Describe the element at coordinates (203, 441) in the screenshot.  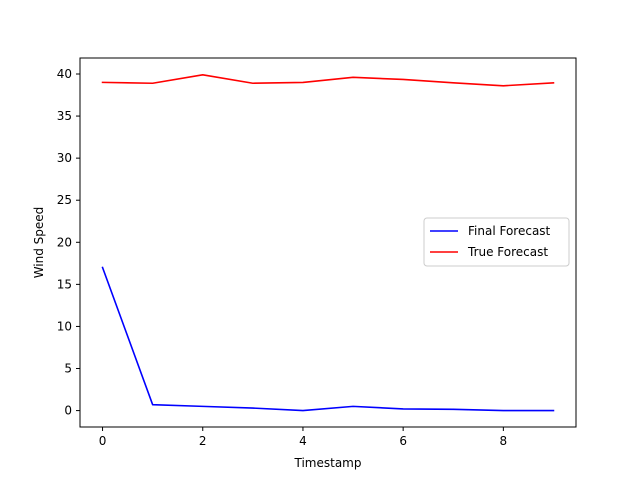
I see `x-tick-label: 2` at that location.